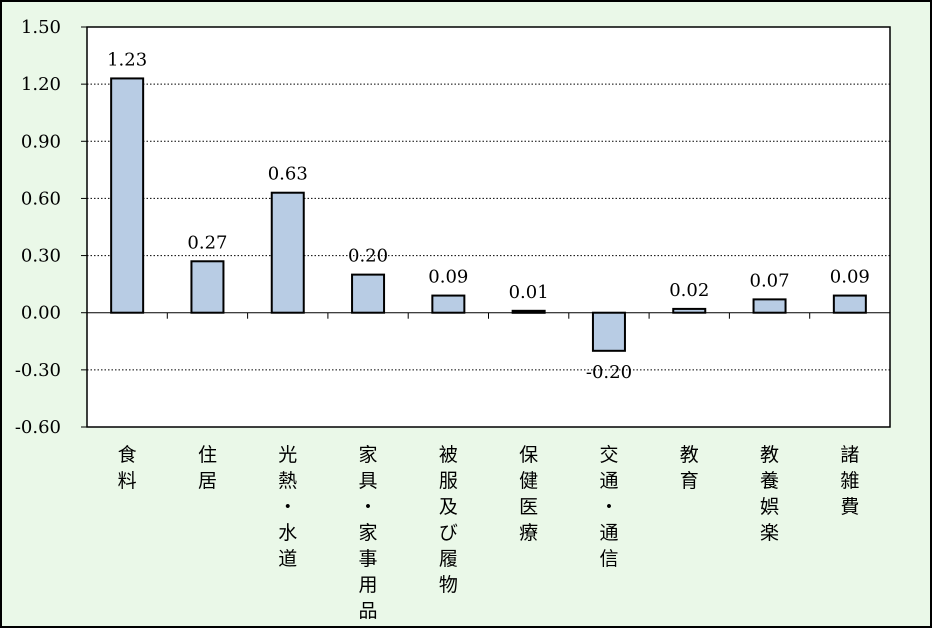  Describe the element at coordinates (287, 507) in the screenshot. I see `x-category-label: 光熱・水道` at that location.